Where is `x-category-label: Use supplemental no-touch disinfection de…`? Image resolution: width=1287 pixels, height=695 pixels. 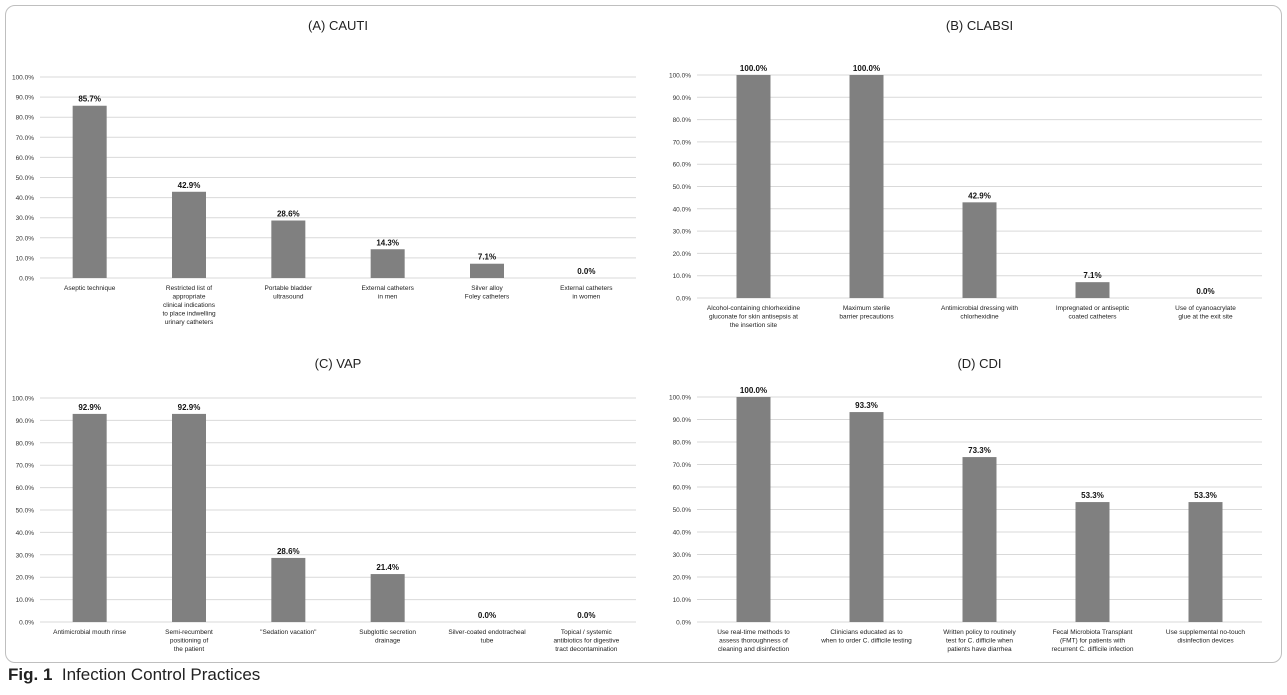
x-category-label: Use supplemental no-touch disinfection de… is located at coordinates (1206, 637).